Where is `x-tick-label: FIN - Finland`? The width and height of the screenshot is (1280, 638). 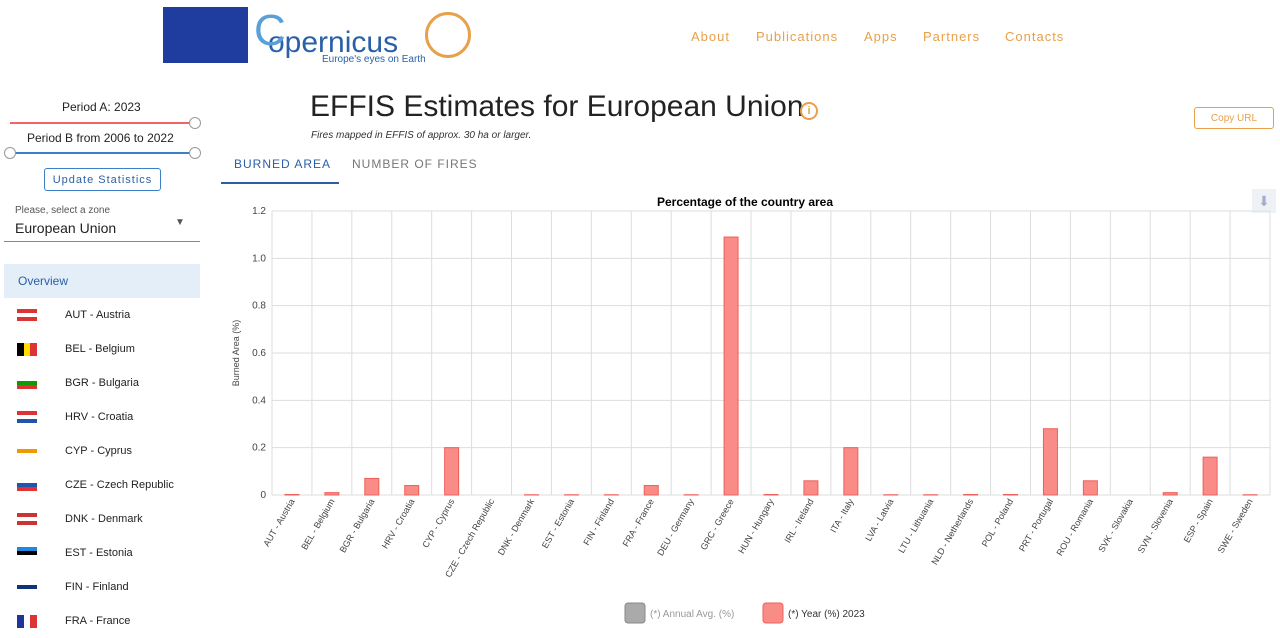 x-tick-label: FIN - Finland is located at coordinates (598, 522).